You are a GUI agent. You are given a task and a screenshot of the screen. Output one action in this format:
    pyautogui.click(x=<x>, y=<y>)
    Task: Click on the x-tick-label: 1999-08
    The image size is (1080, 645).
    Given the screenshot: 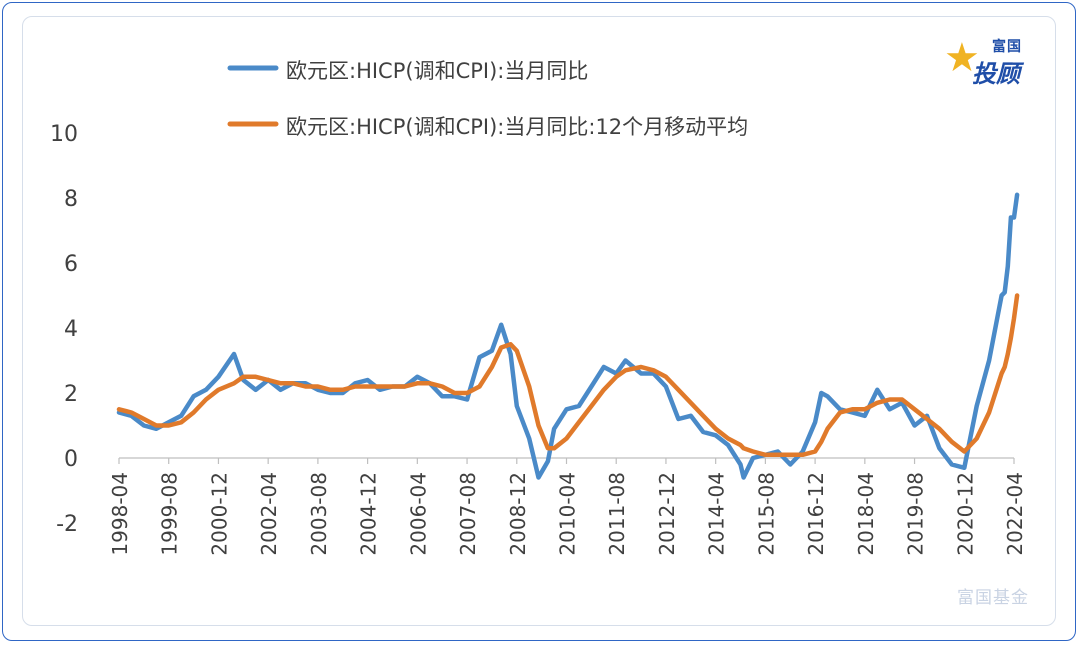 What is the action you would take?
    pyautogui.click(x=170, y=514)
    